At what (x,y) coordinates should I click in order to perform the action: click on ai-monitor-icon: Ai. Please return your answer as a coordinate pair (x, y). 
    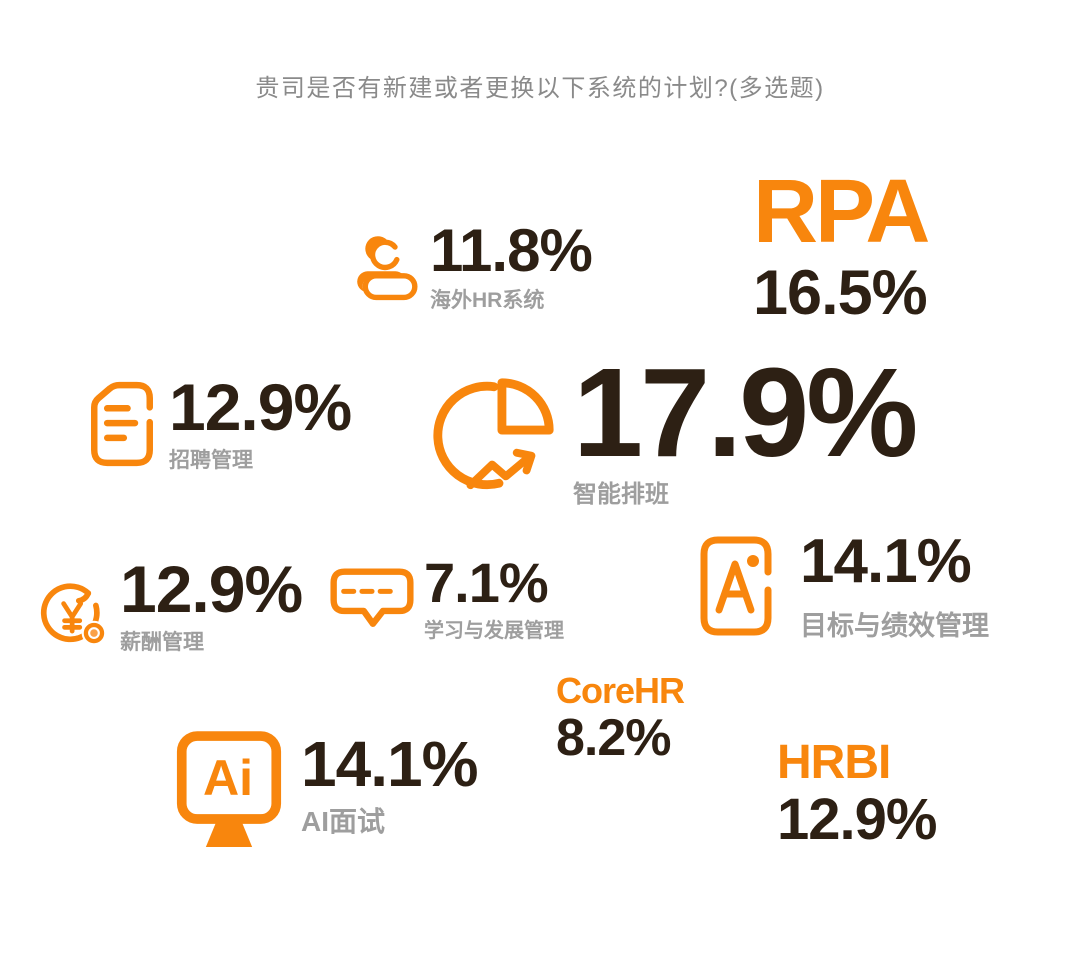
    Looking at the image, I should click on (229, 789).